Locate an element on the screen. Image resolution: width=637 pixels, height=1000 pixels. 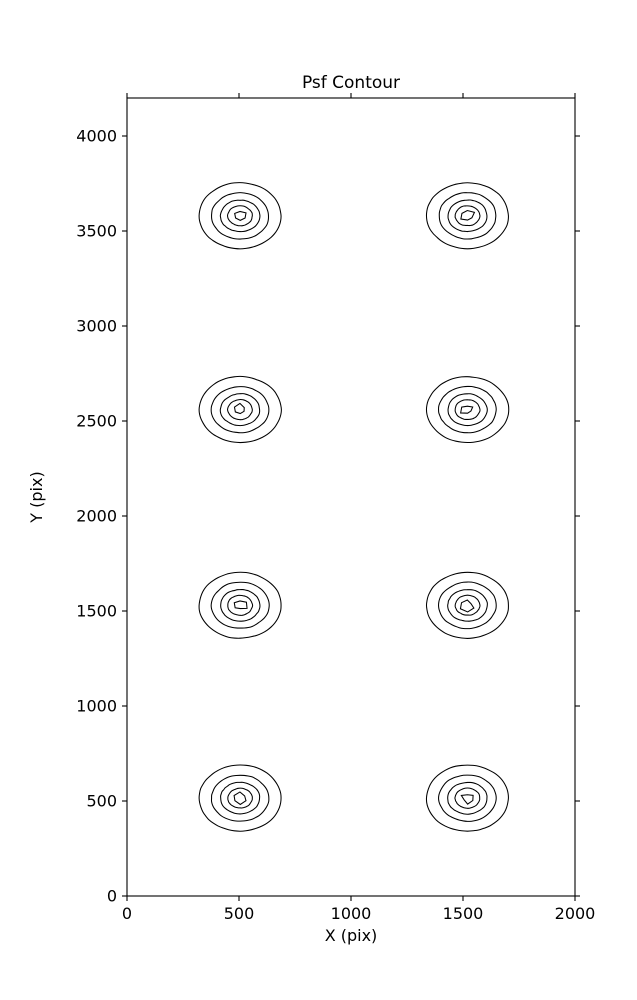
x-tick-label: 1000 is located at coordinates (351, 913).